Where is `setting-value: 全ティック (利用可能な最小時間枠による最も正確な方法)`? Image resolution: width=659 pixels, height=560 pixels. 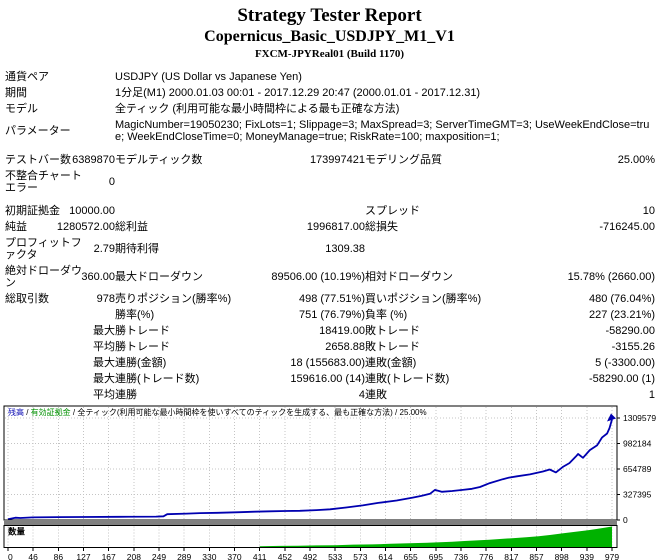
setting-value: 全ティック (利用可能な最小時間枠による最も正確な方法) is located at coordinates (257, 109).